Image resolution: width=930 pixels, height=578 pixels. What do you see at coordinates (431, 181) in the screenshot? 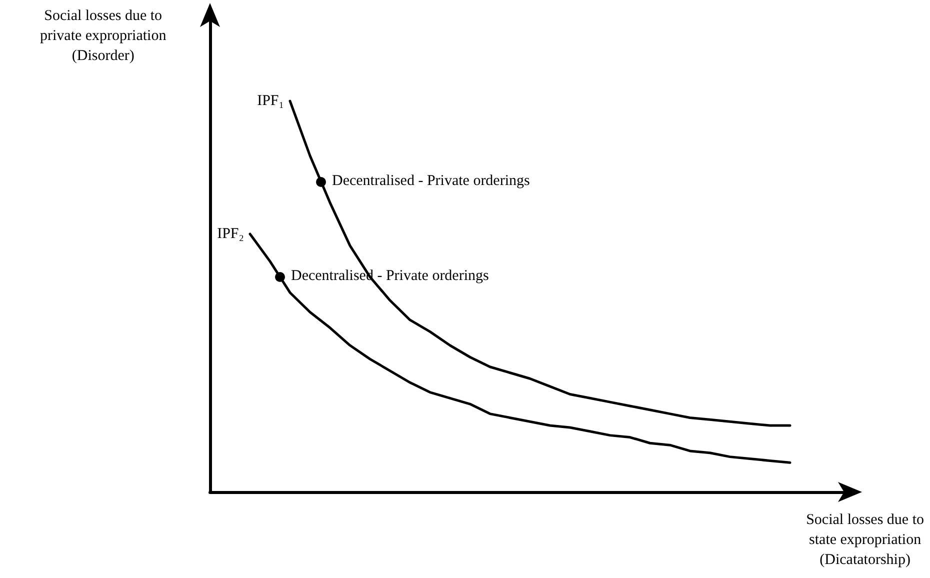
I see `annotation: Decentralised - Private orderings` at bounding box center [431, 181].